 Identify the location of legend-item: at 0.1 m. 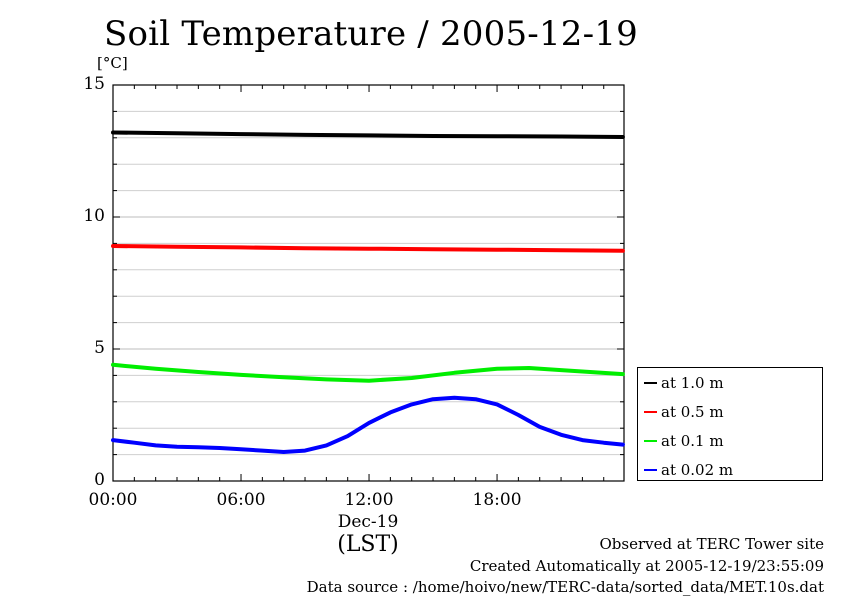
(684, 441).